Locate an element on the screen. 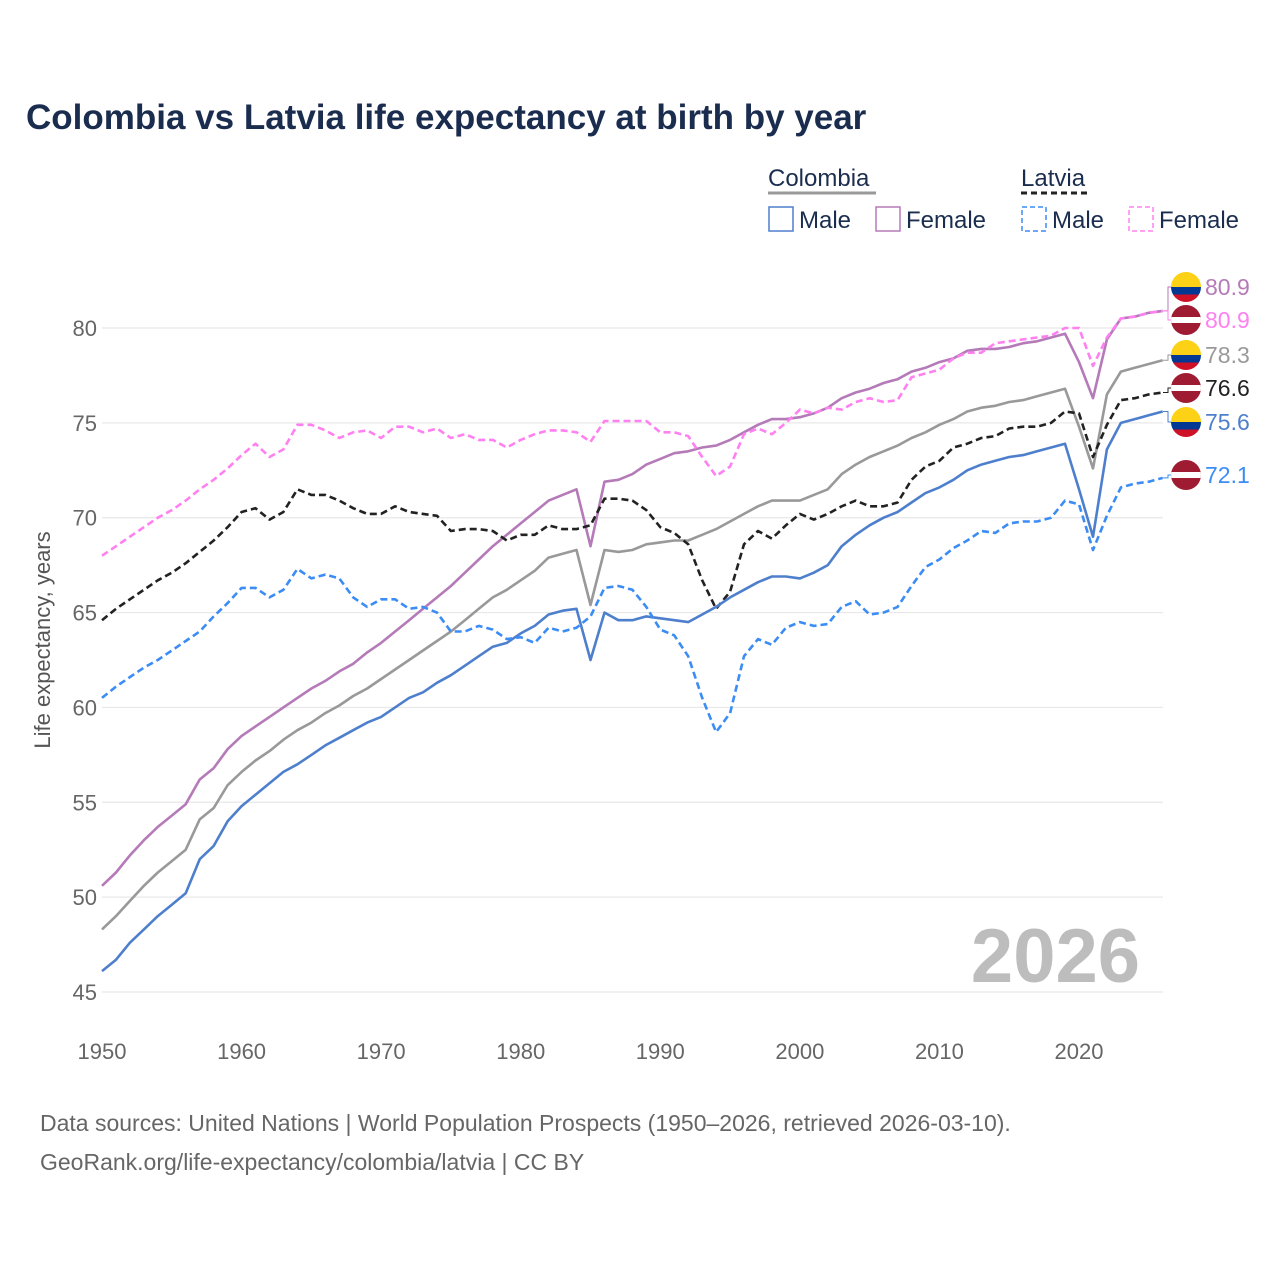  legend-latvia-female-swatch is located at coordinates (1141, 219).